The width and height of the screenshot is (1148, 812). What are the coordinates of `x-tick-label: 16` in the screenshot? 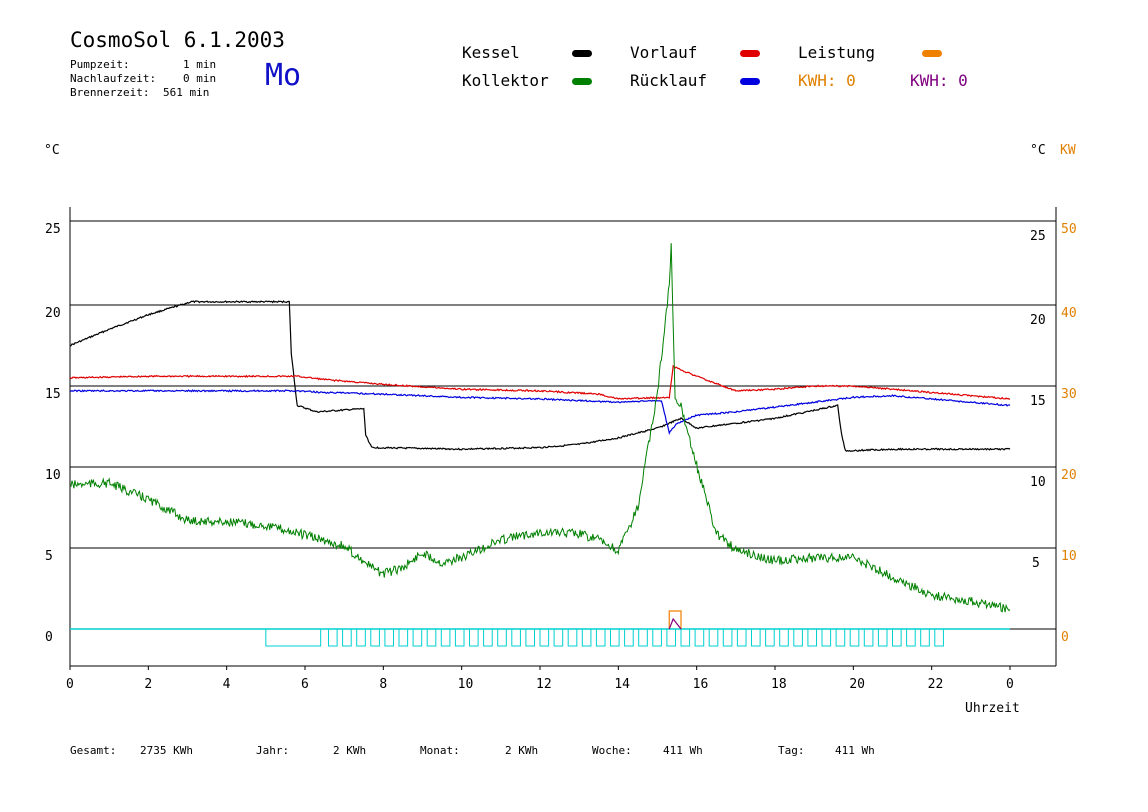 It's located at (701, 684).